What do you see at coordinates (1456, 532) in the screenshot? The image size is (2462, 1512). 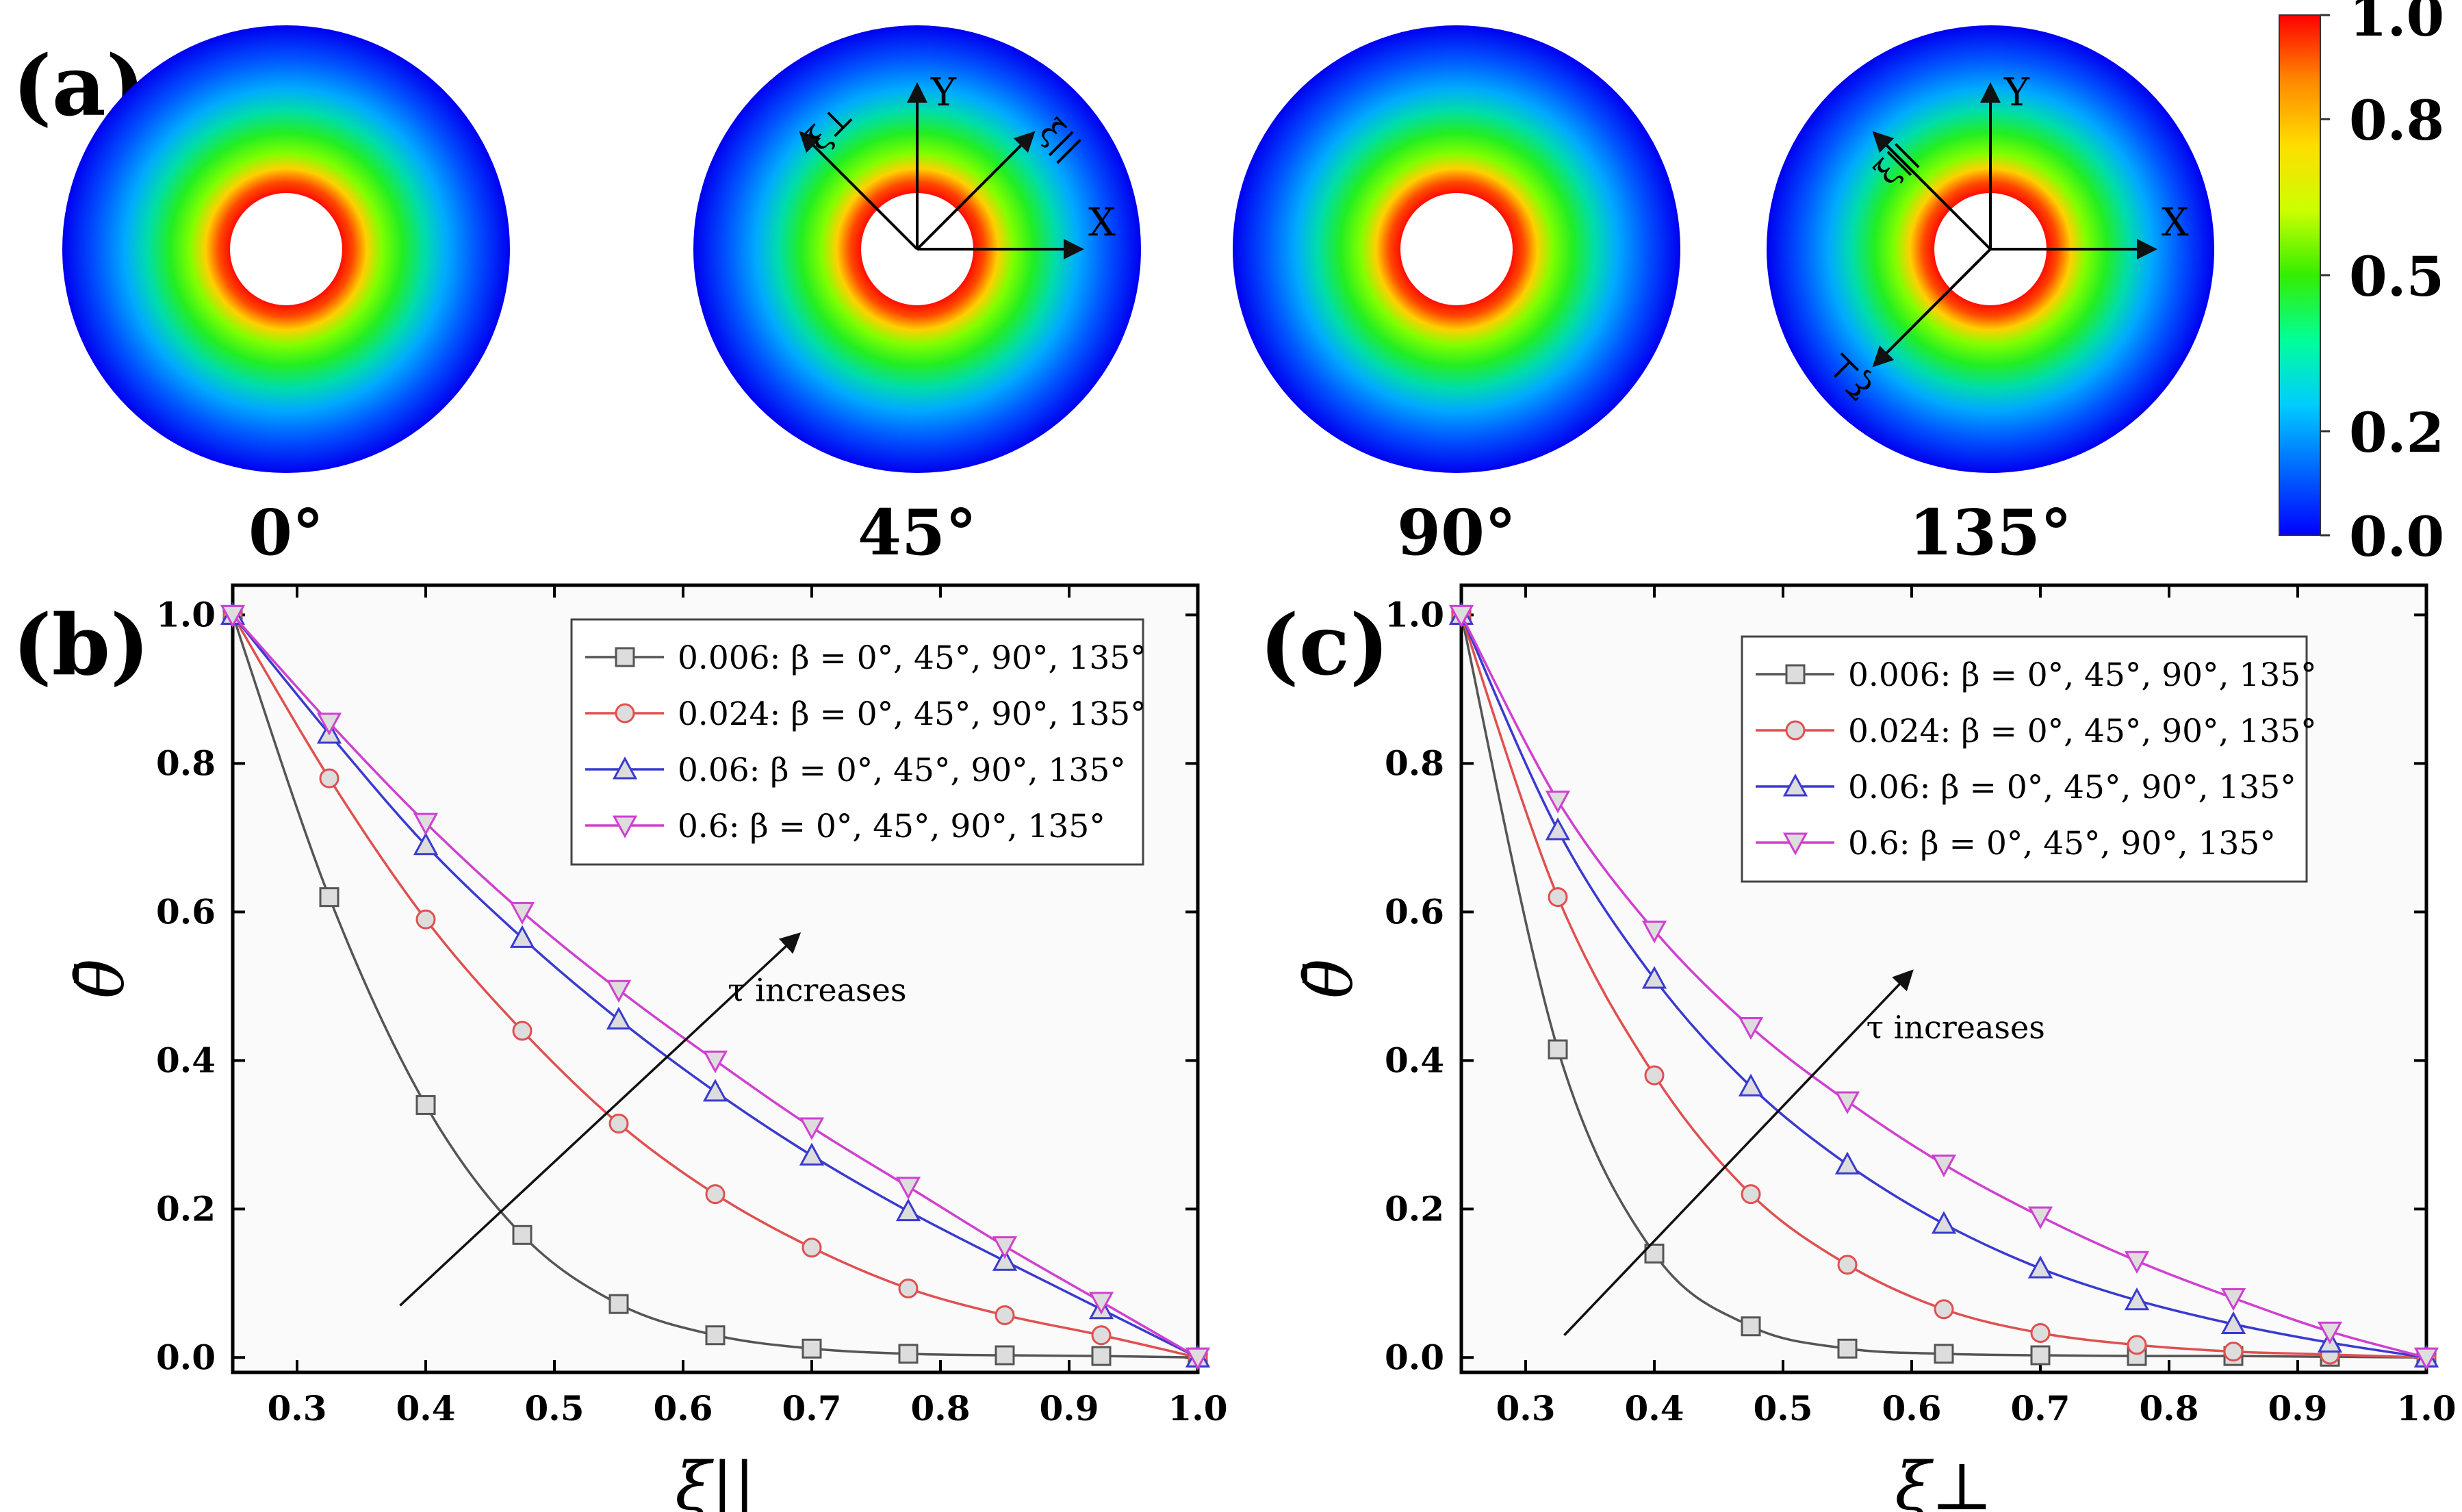 I see `disk-angle-label: 90°` at bounding box center [1456, 532].